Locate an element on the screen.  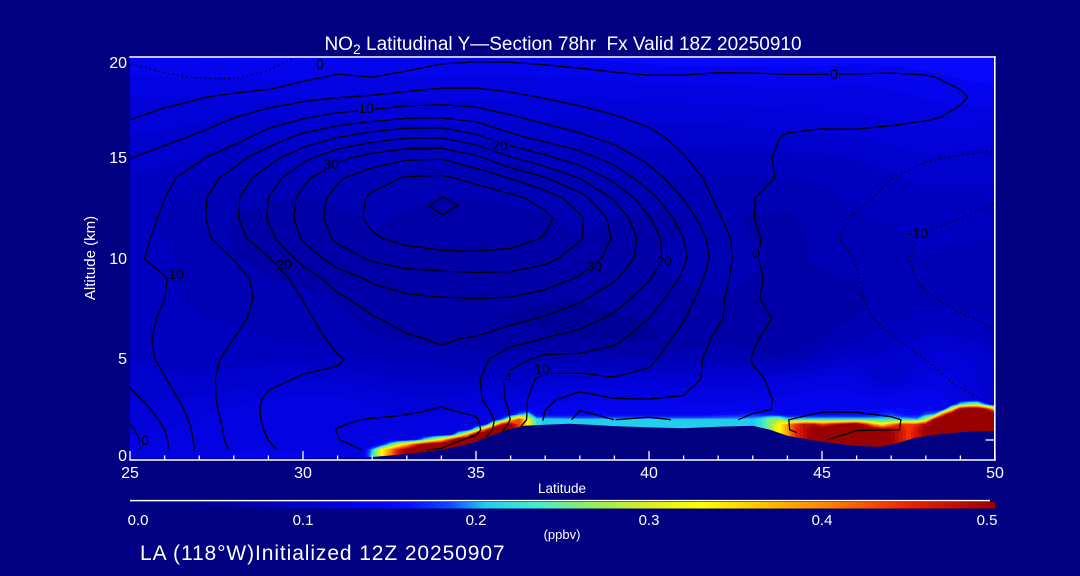
svg-text: 15 is located at coordinates (118, 158).